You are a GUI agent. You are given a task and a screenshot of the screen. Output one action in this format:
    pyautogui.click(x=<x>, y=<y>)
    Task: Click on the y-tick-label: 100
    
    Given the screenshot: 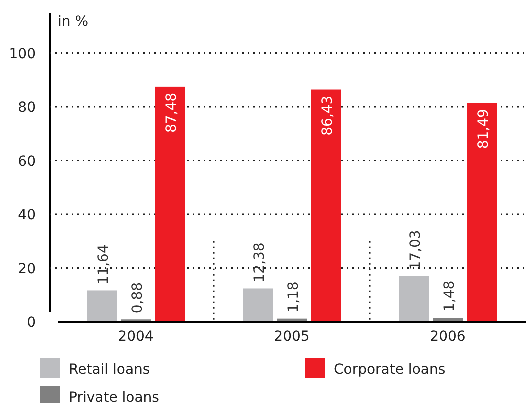 What is the action you would take?
    pyautogui.click(x=22, y=54)
    